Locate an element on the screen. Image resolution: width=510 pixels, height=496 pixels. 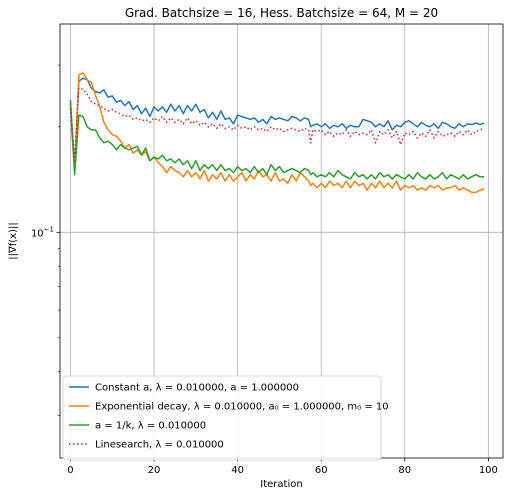
x-tick-label: 20 is located at coordinates (154, 470).